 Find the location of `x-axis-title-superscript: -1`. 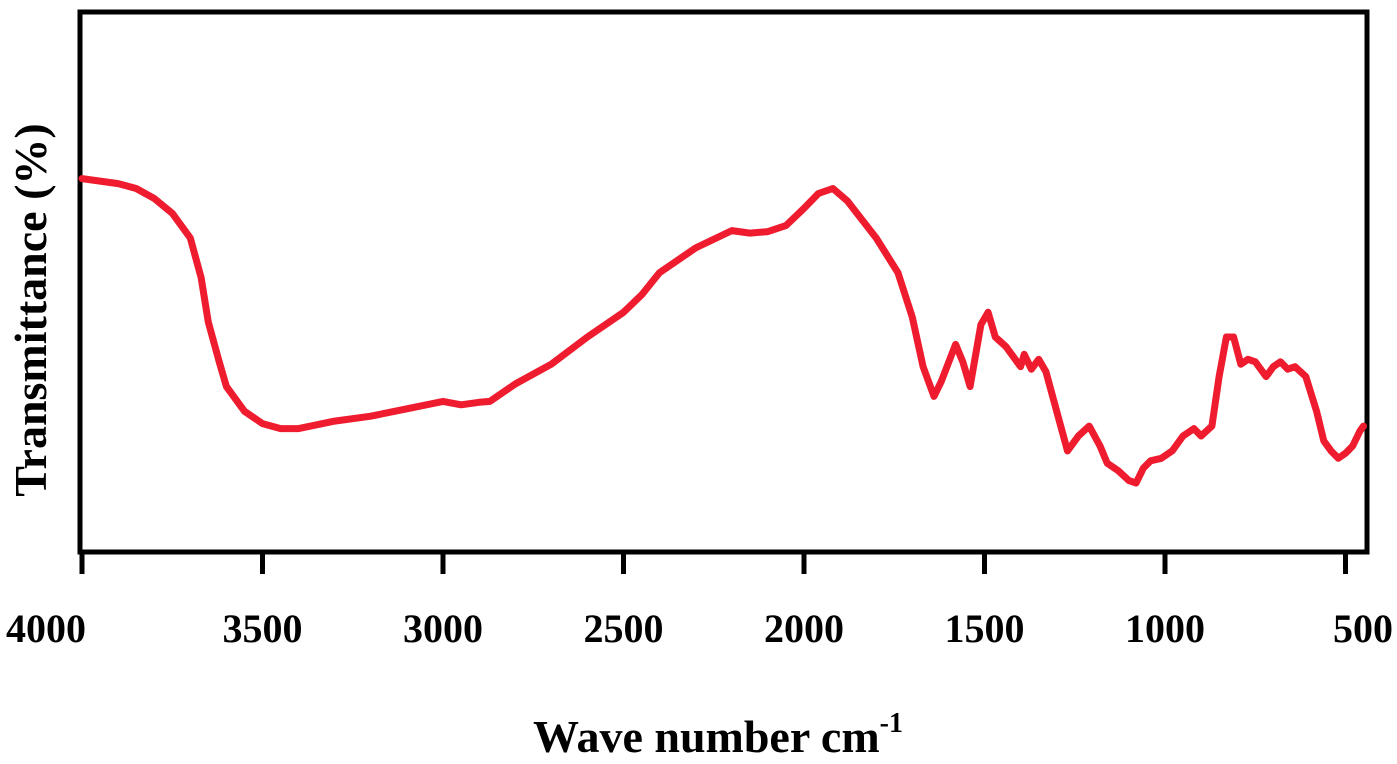

x-axis-title-superscript: -1 is located at coordinates (891, 723).